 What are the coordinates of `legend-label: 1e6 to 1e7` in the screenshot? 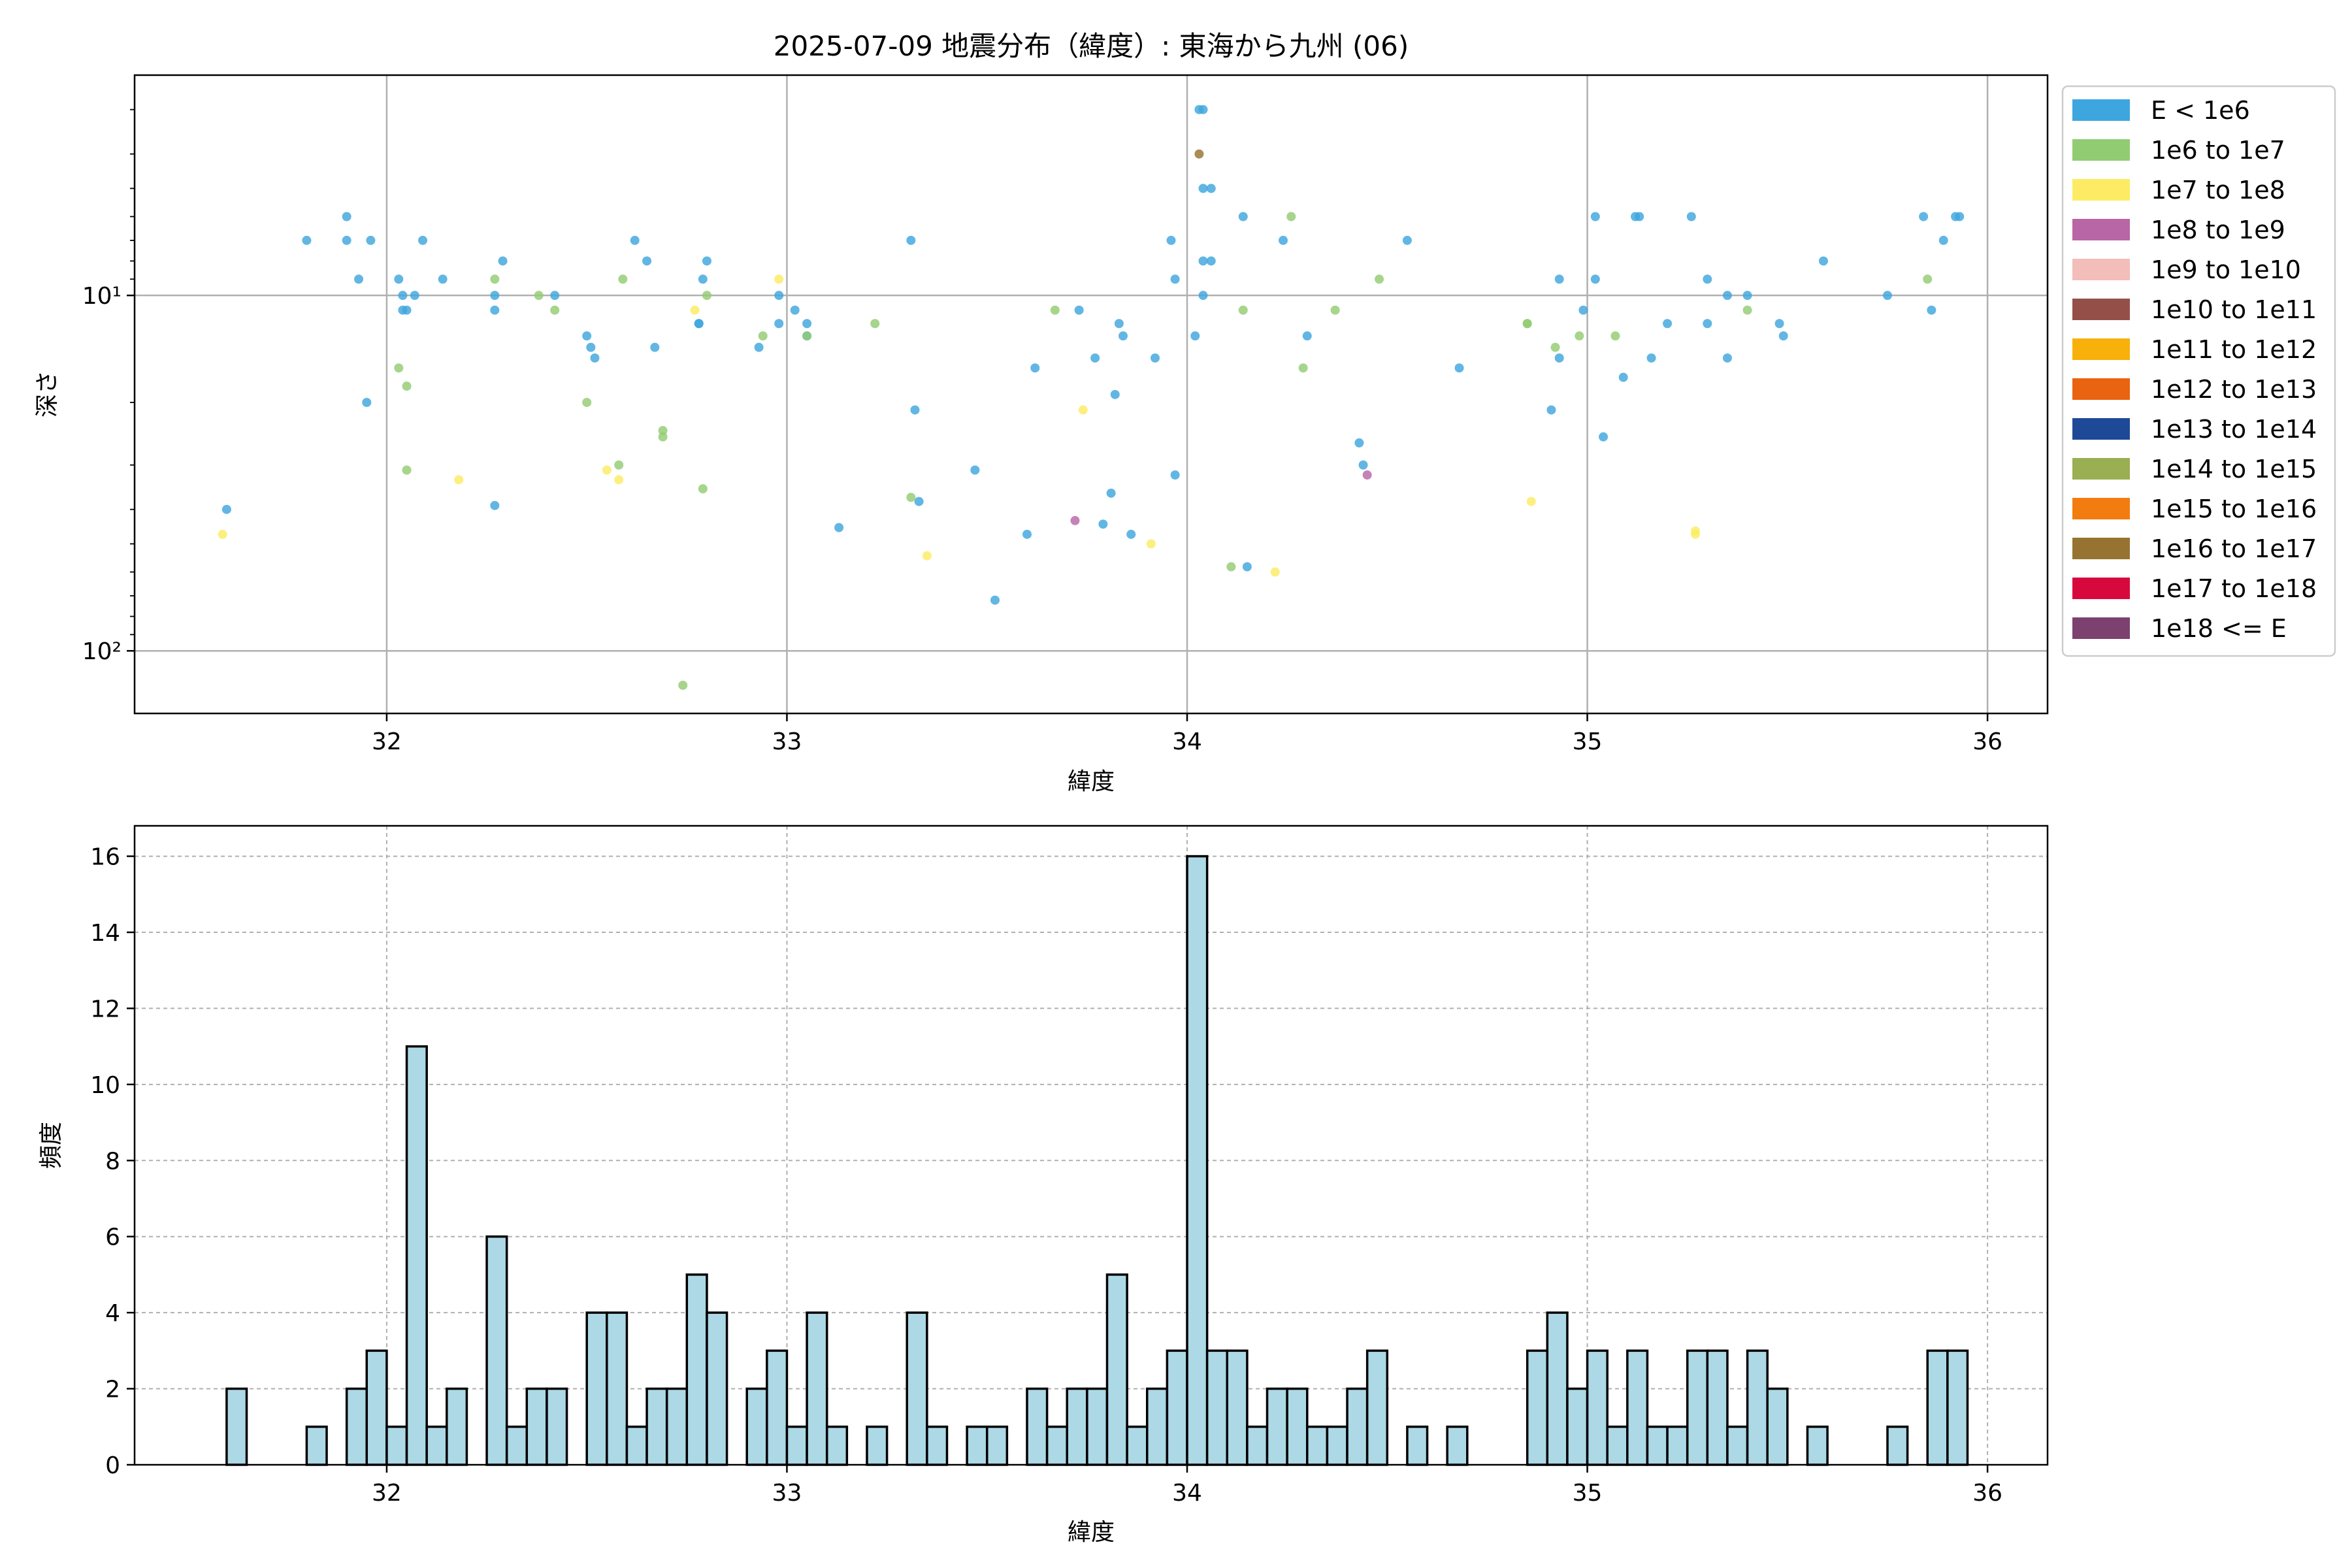 It's located at (2218, 150).